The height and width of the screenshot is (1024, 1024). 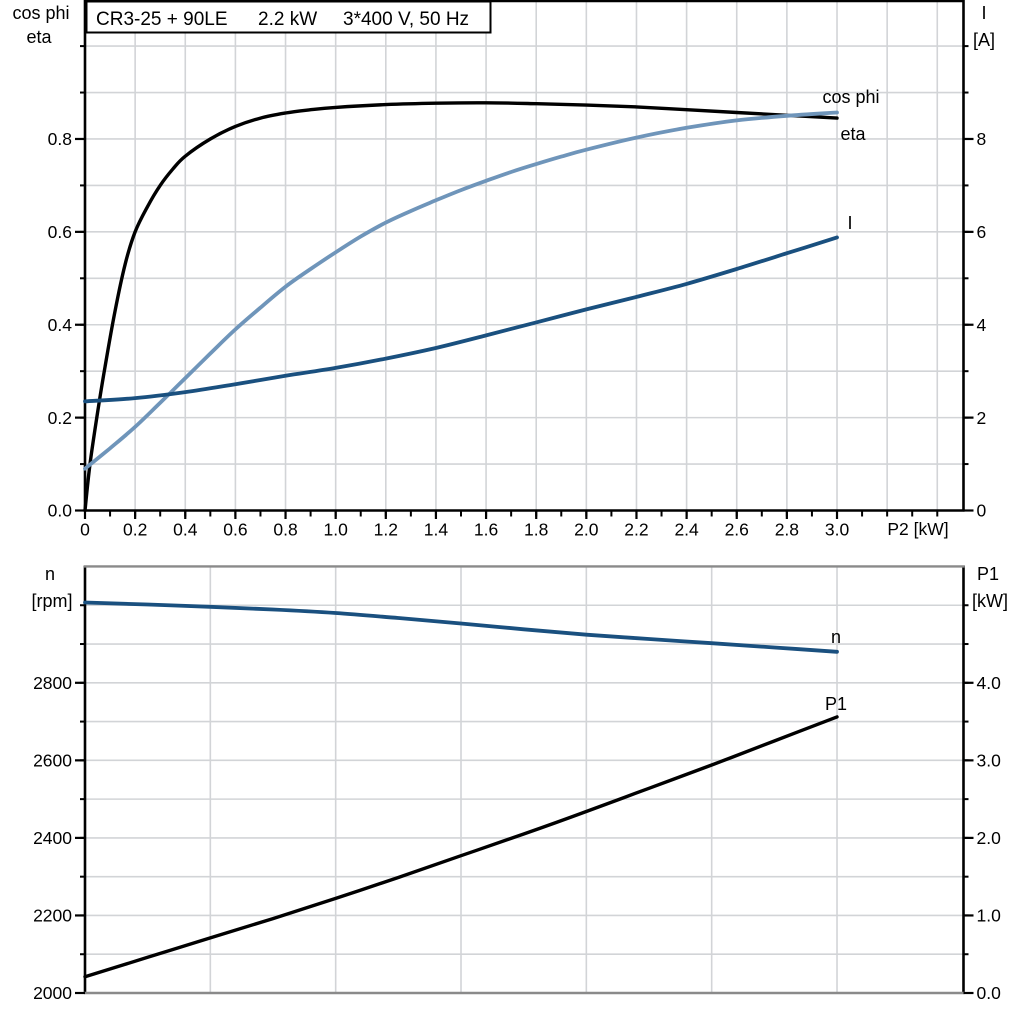 What do you see at coordinates (988, 574) in the screenshot?
I see `bottom-right-axis-title-line1: P1` at bounding box center [988, 574].